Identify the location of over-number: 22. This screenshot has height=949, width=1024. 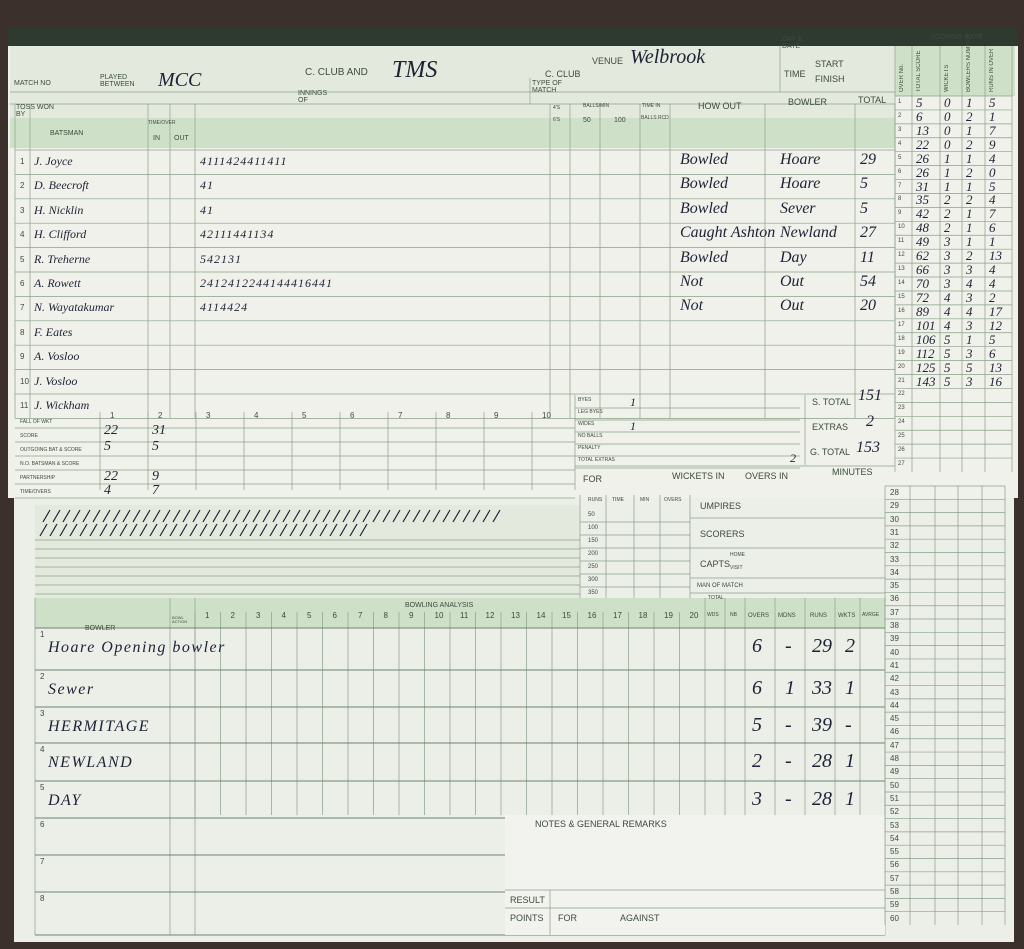
(901, 394).